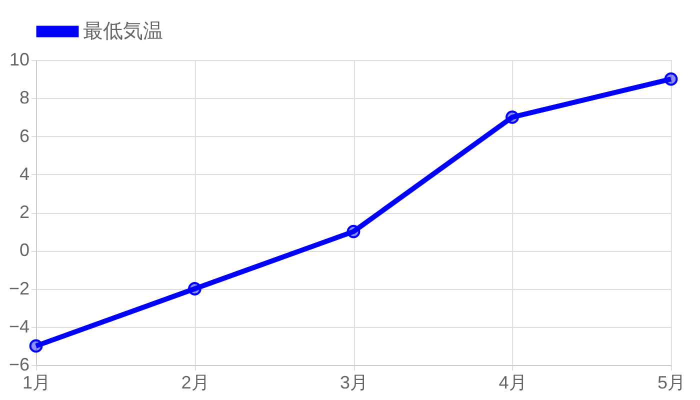  What do you see at coordinates (19, 326) in the screenshot?
I see `y-tick-label: −4` at bounding box center [19, 326].